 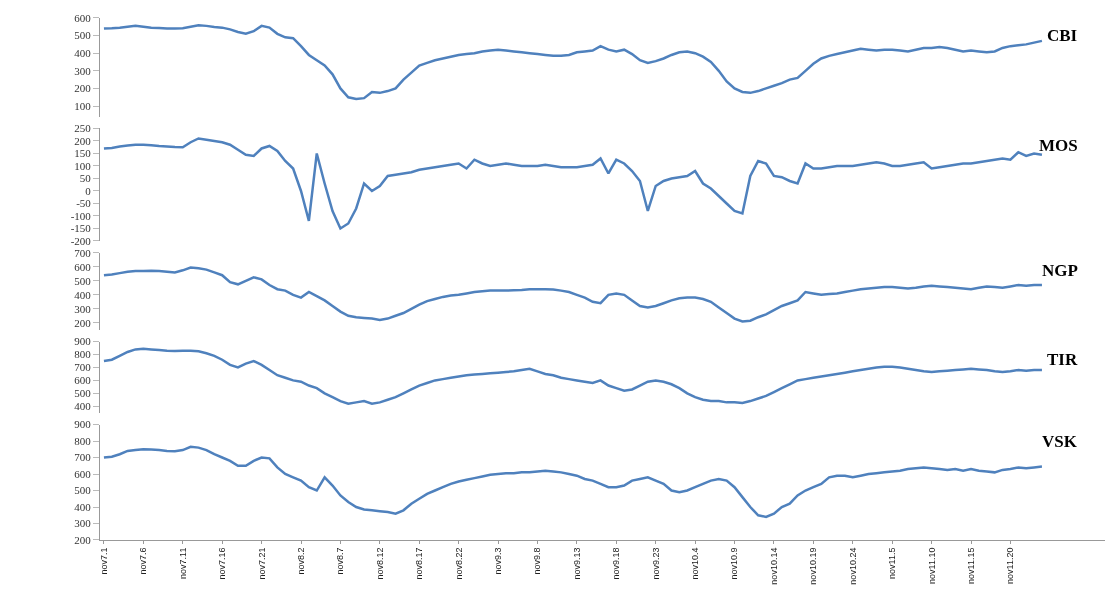 I want to click on x-tick-label: nov11.15, so click(x=970, y=565).